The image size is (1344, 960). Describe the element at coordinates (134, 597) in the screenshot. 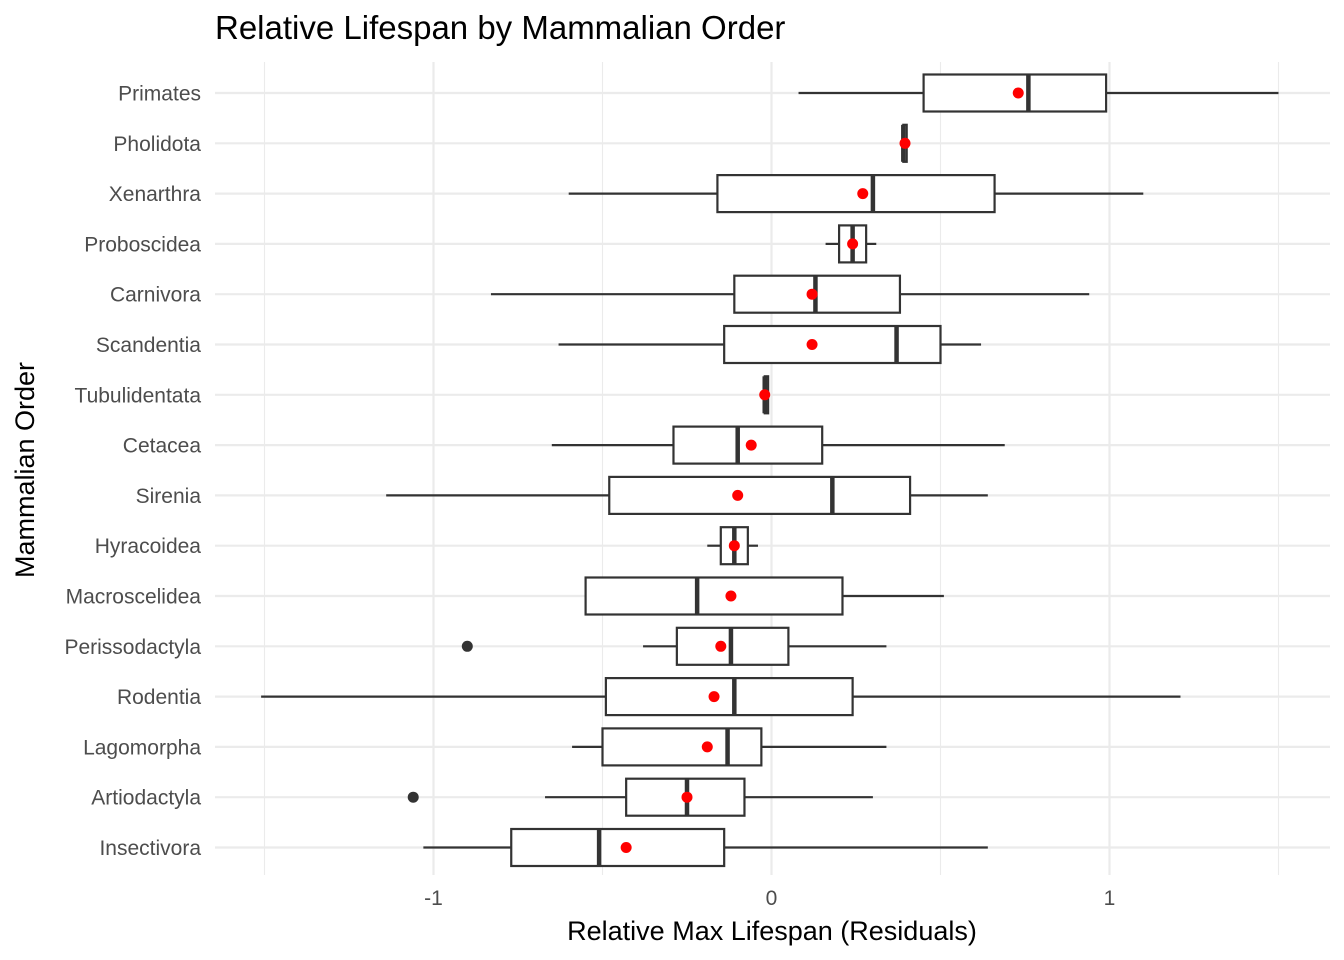

I see `y-tick-label: Macroscelidea` at that location.